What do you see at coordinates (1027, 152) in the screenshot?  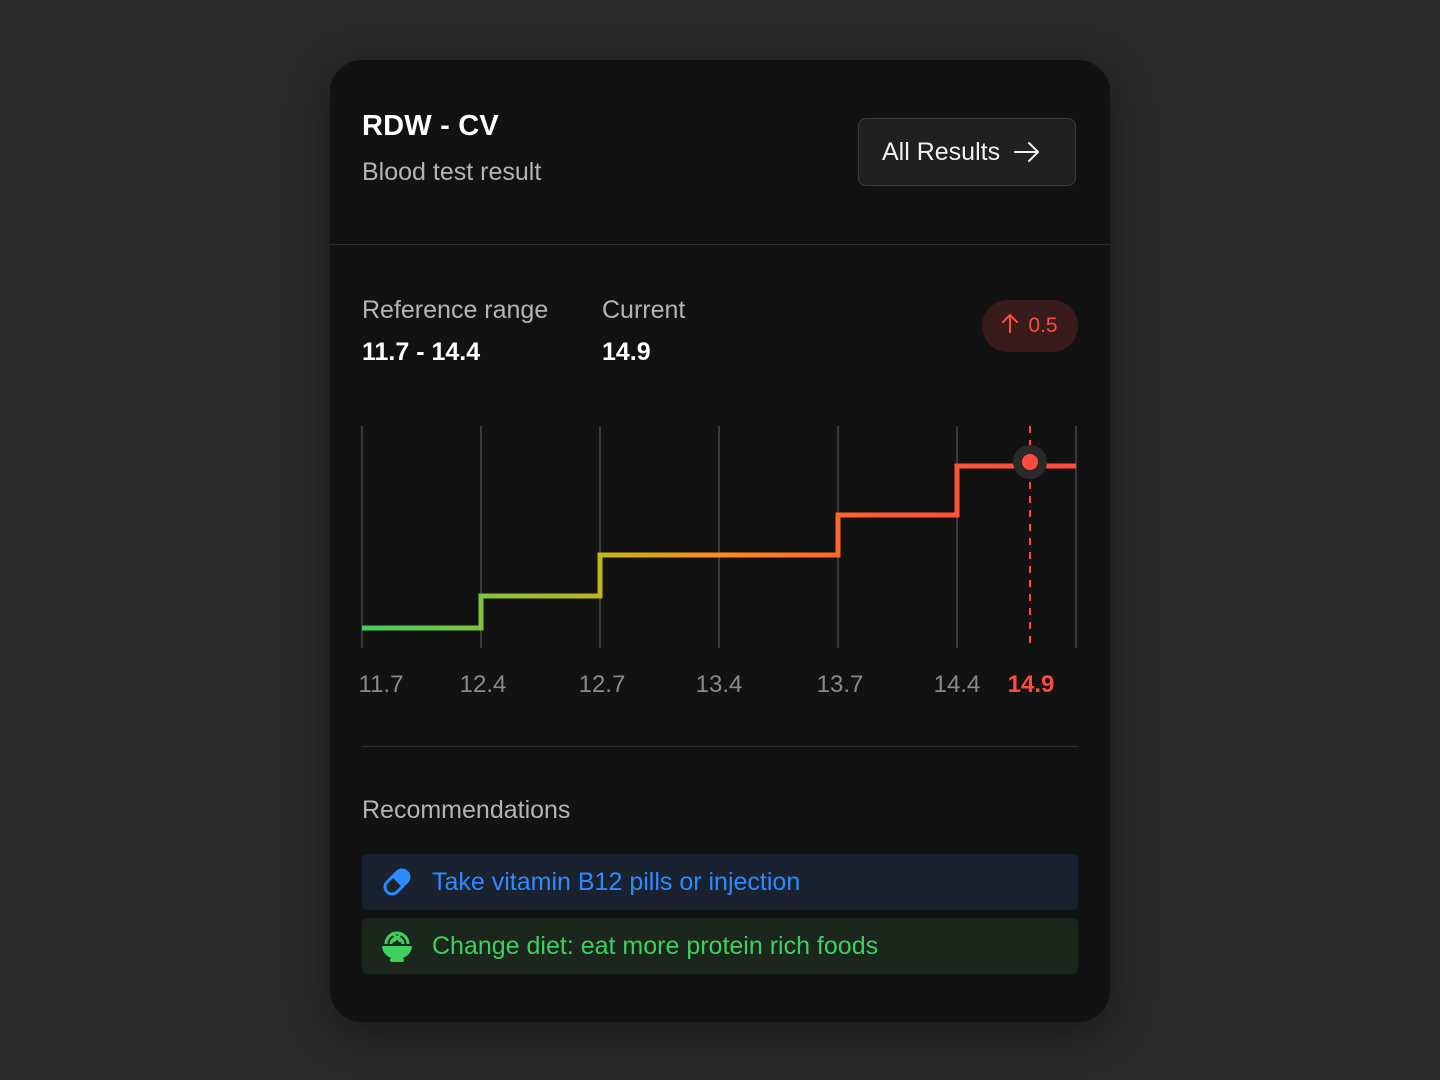 I see `arrow-right-icon` at bounding box center [1027, 152].